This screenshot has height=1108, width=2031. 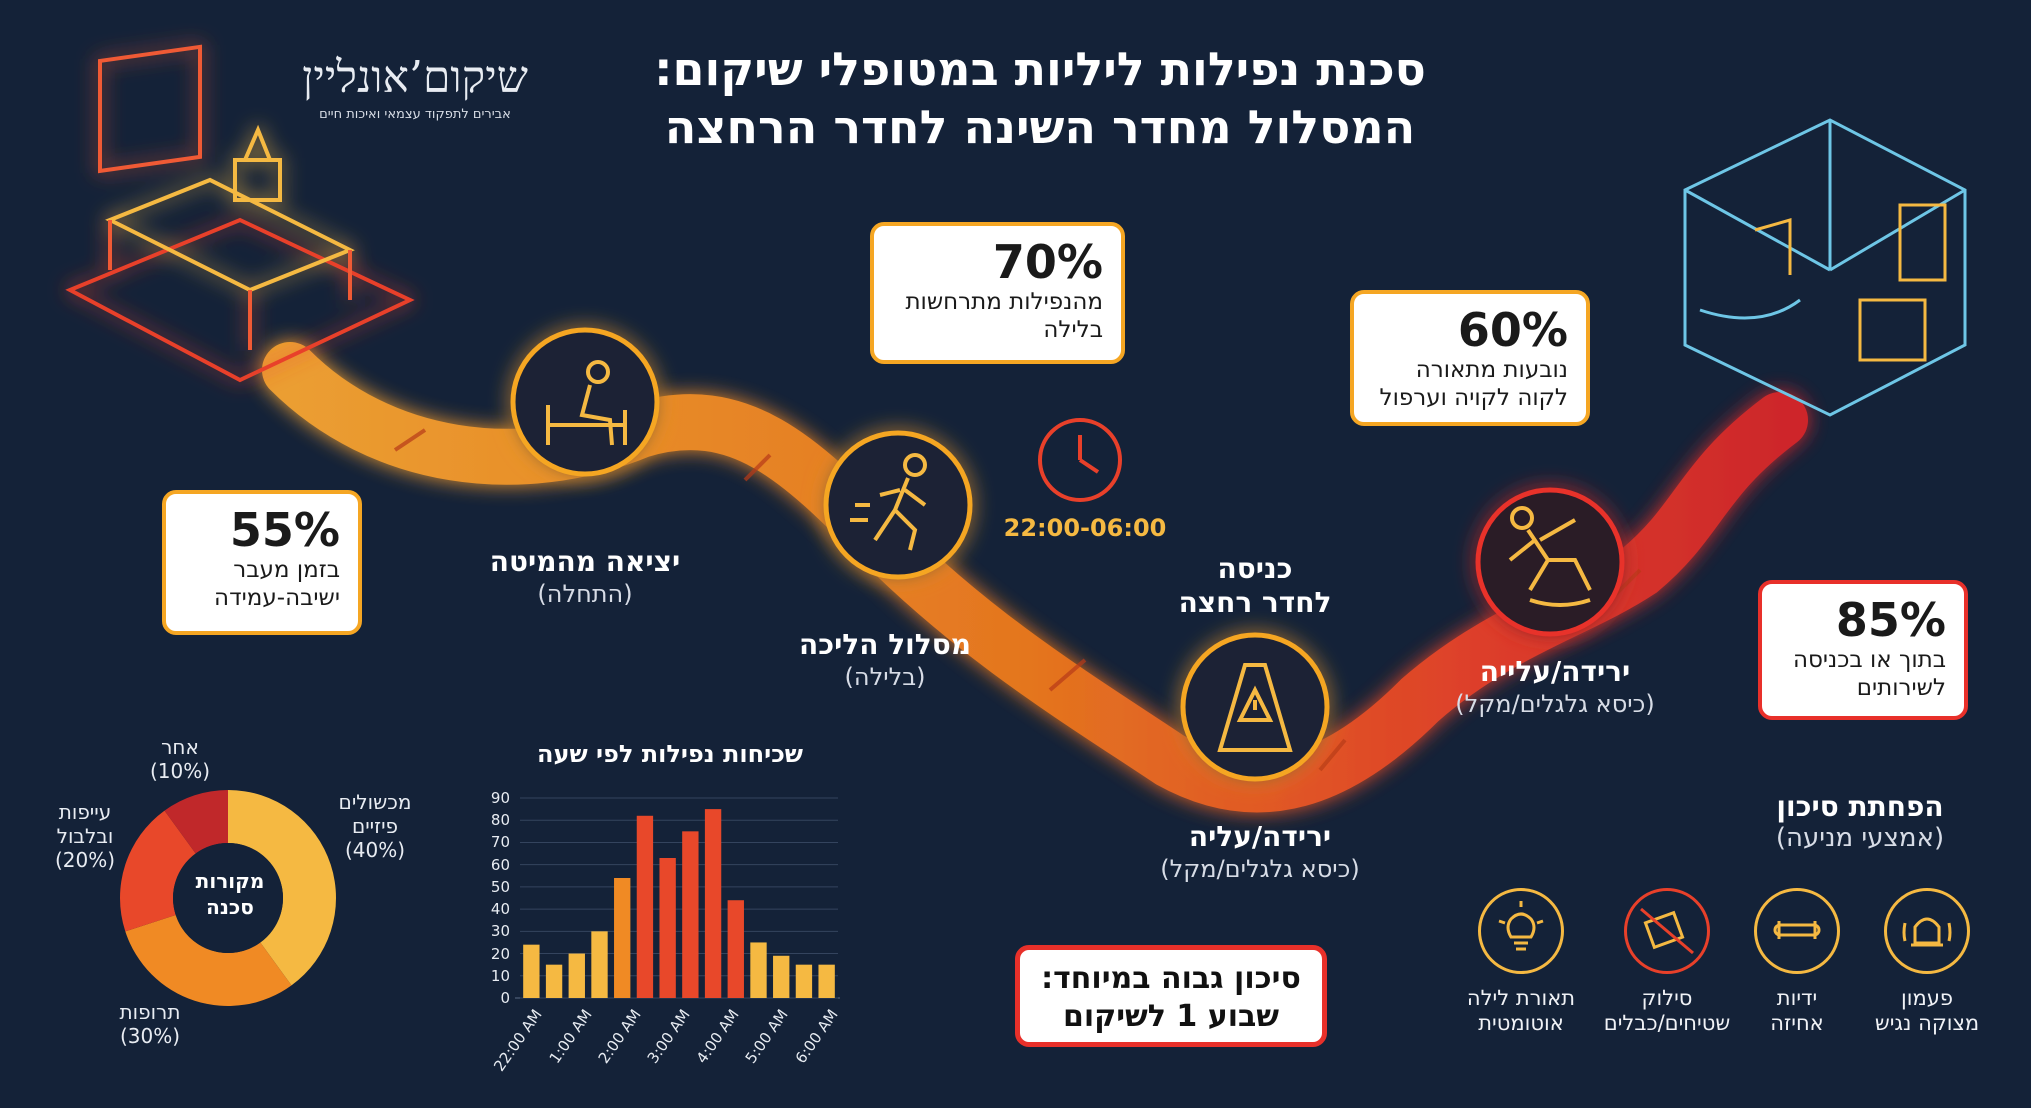 I want to click on prevention-heading: הפחתת סיכון (אמצעי מניעה), so click(x=1860, y=821).